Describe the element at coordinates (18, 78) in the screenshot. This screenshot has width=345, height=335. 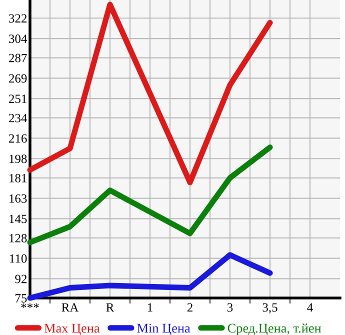
I see `y-tick-label: 269` at that location.